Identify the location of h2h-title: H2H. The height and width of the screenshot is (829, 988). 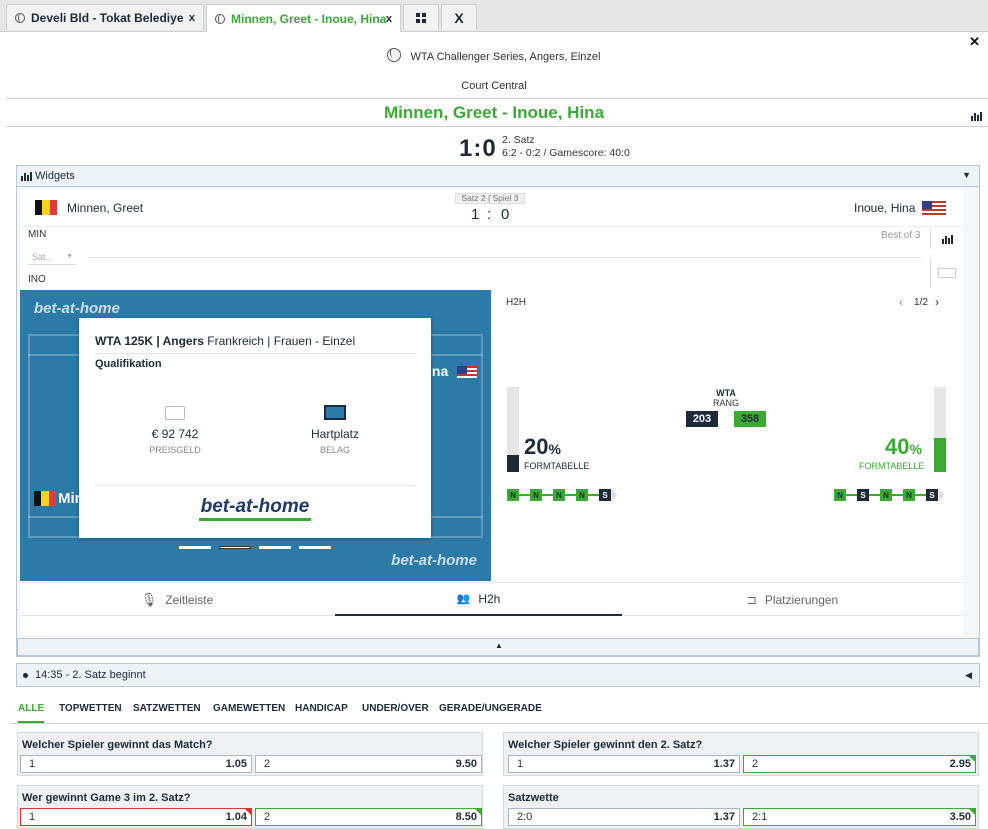
(516, 302).